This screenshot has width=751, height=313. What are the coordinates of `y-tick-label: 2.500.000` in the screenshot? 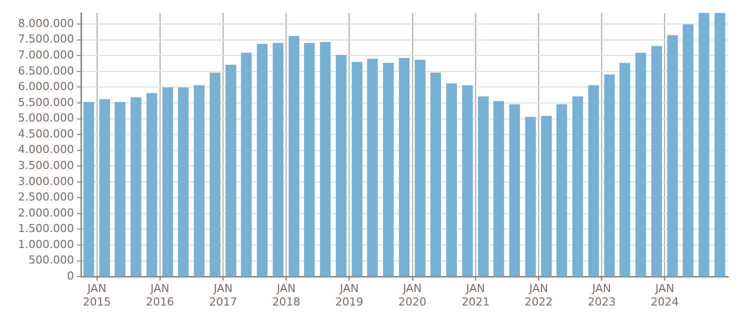 It's located at (46, 197).